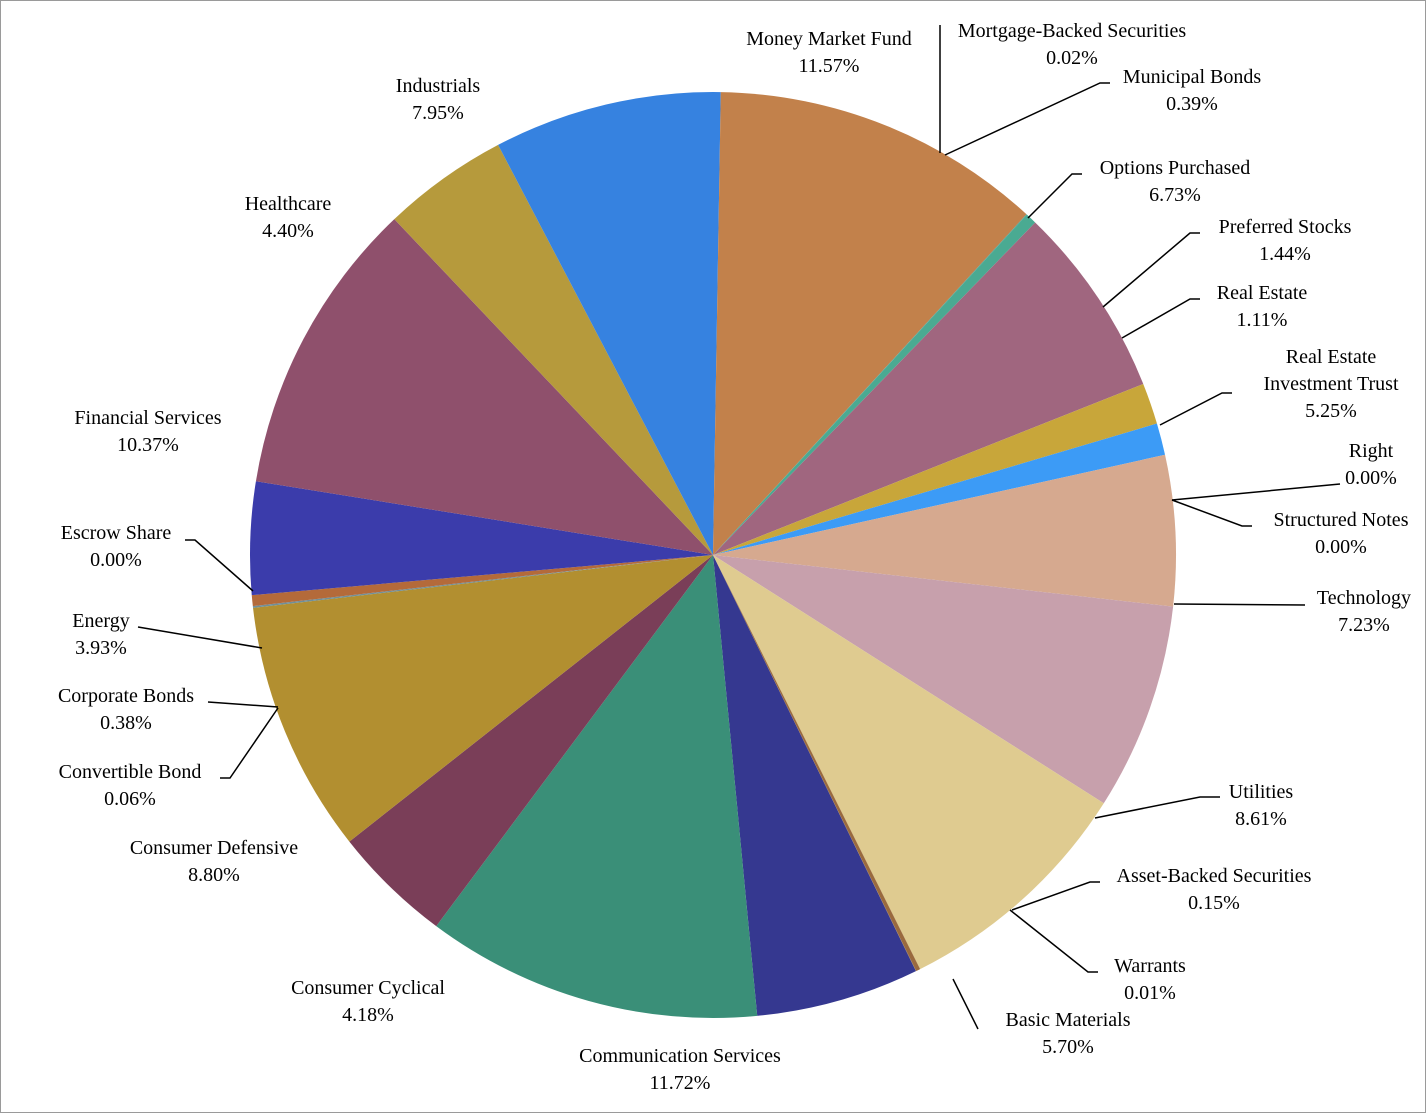  Describe the element at coordinates (609, 324) in the screenshot. I see `slice-industrials` at that location.